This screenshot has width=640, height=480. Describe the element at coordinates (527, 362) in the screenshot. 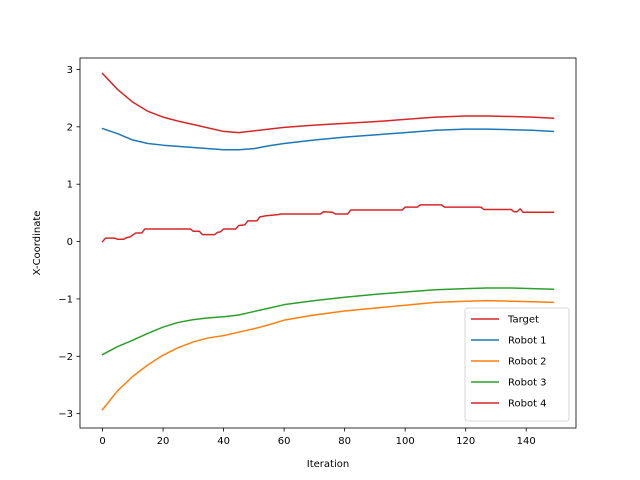

I see `legend-label-robot-2: Robot 2` at that location.